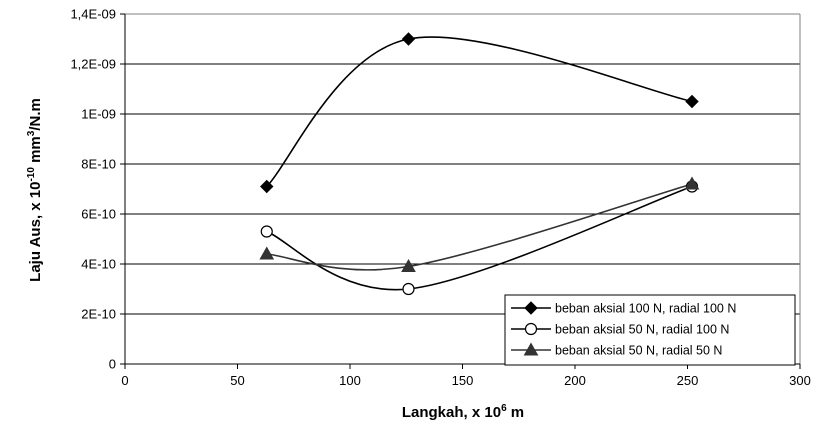 This screenshot has height=427, width=822. What do you see at coordinates (575, 380) in the screenshot?
I see `x-tick-label: 200` at bounding box center [575, 380].